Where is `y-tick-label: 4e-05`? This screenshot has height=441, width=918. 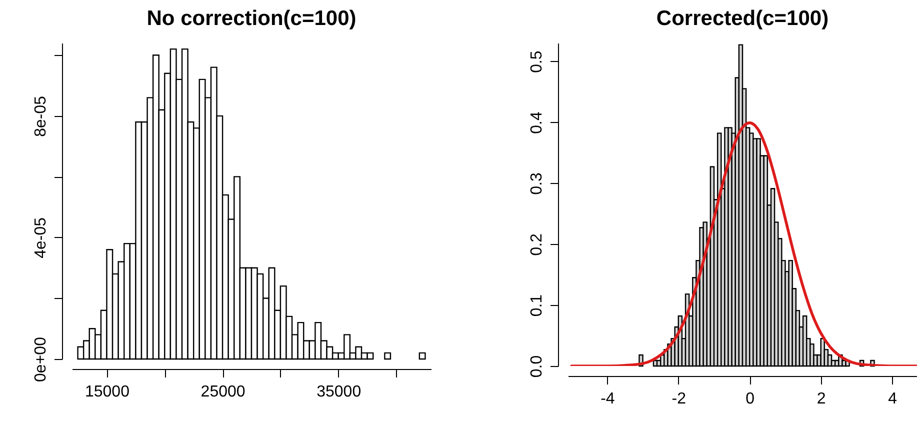 y-tick-label: 4e-05 is located at coordinates (41, 237).